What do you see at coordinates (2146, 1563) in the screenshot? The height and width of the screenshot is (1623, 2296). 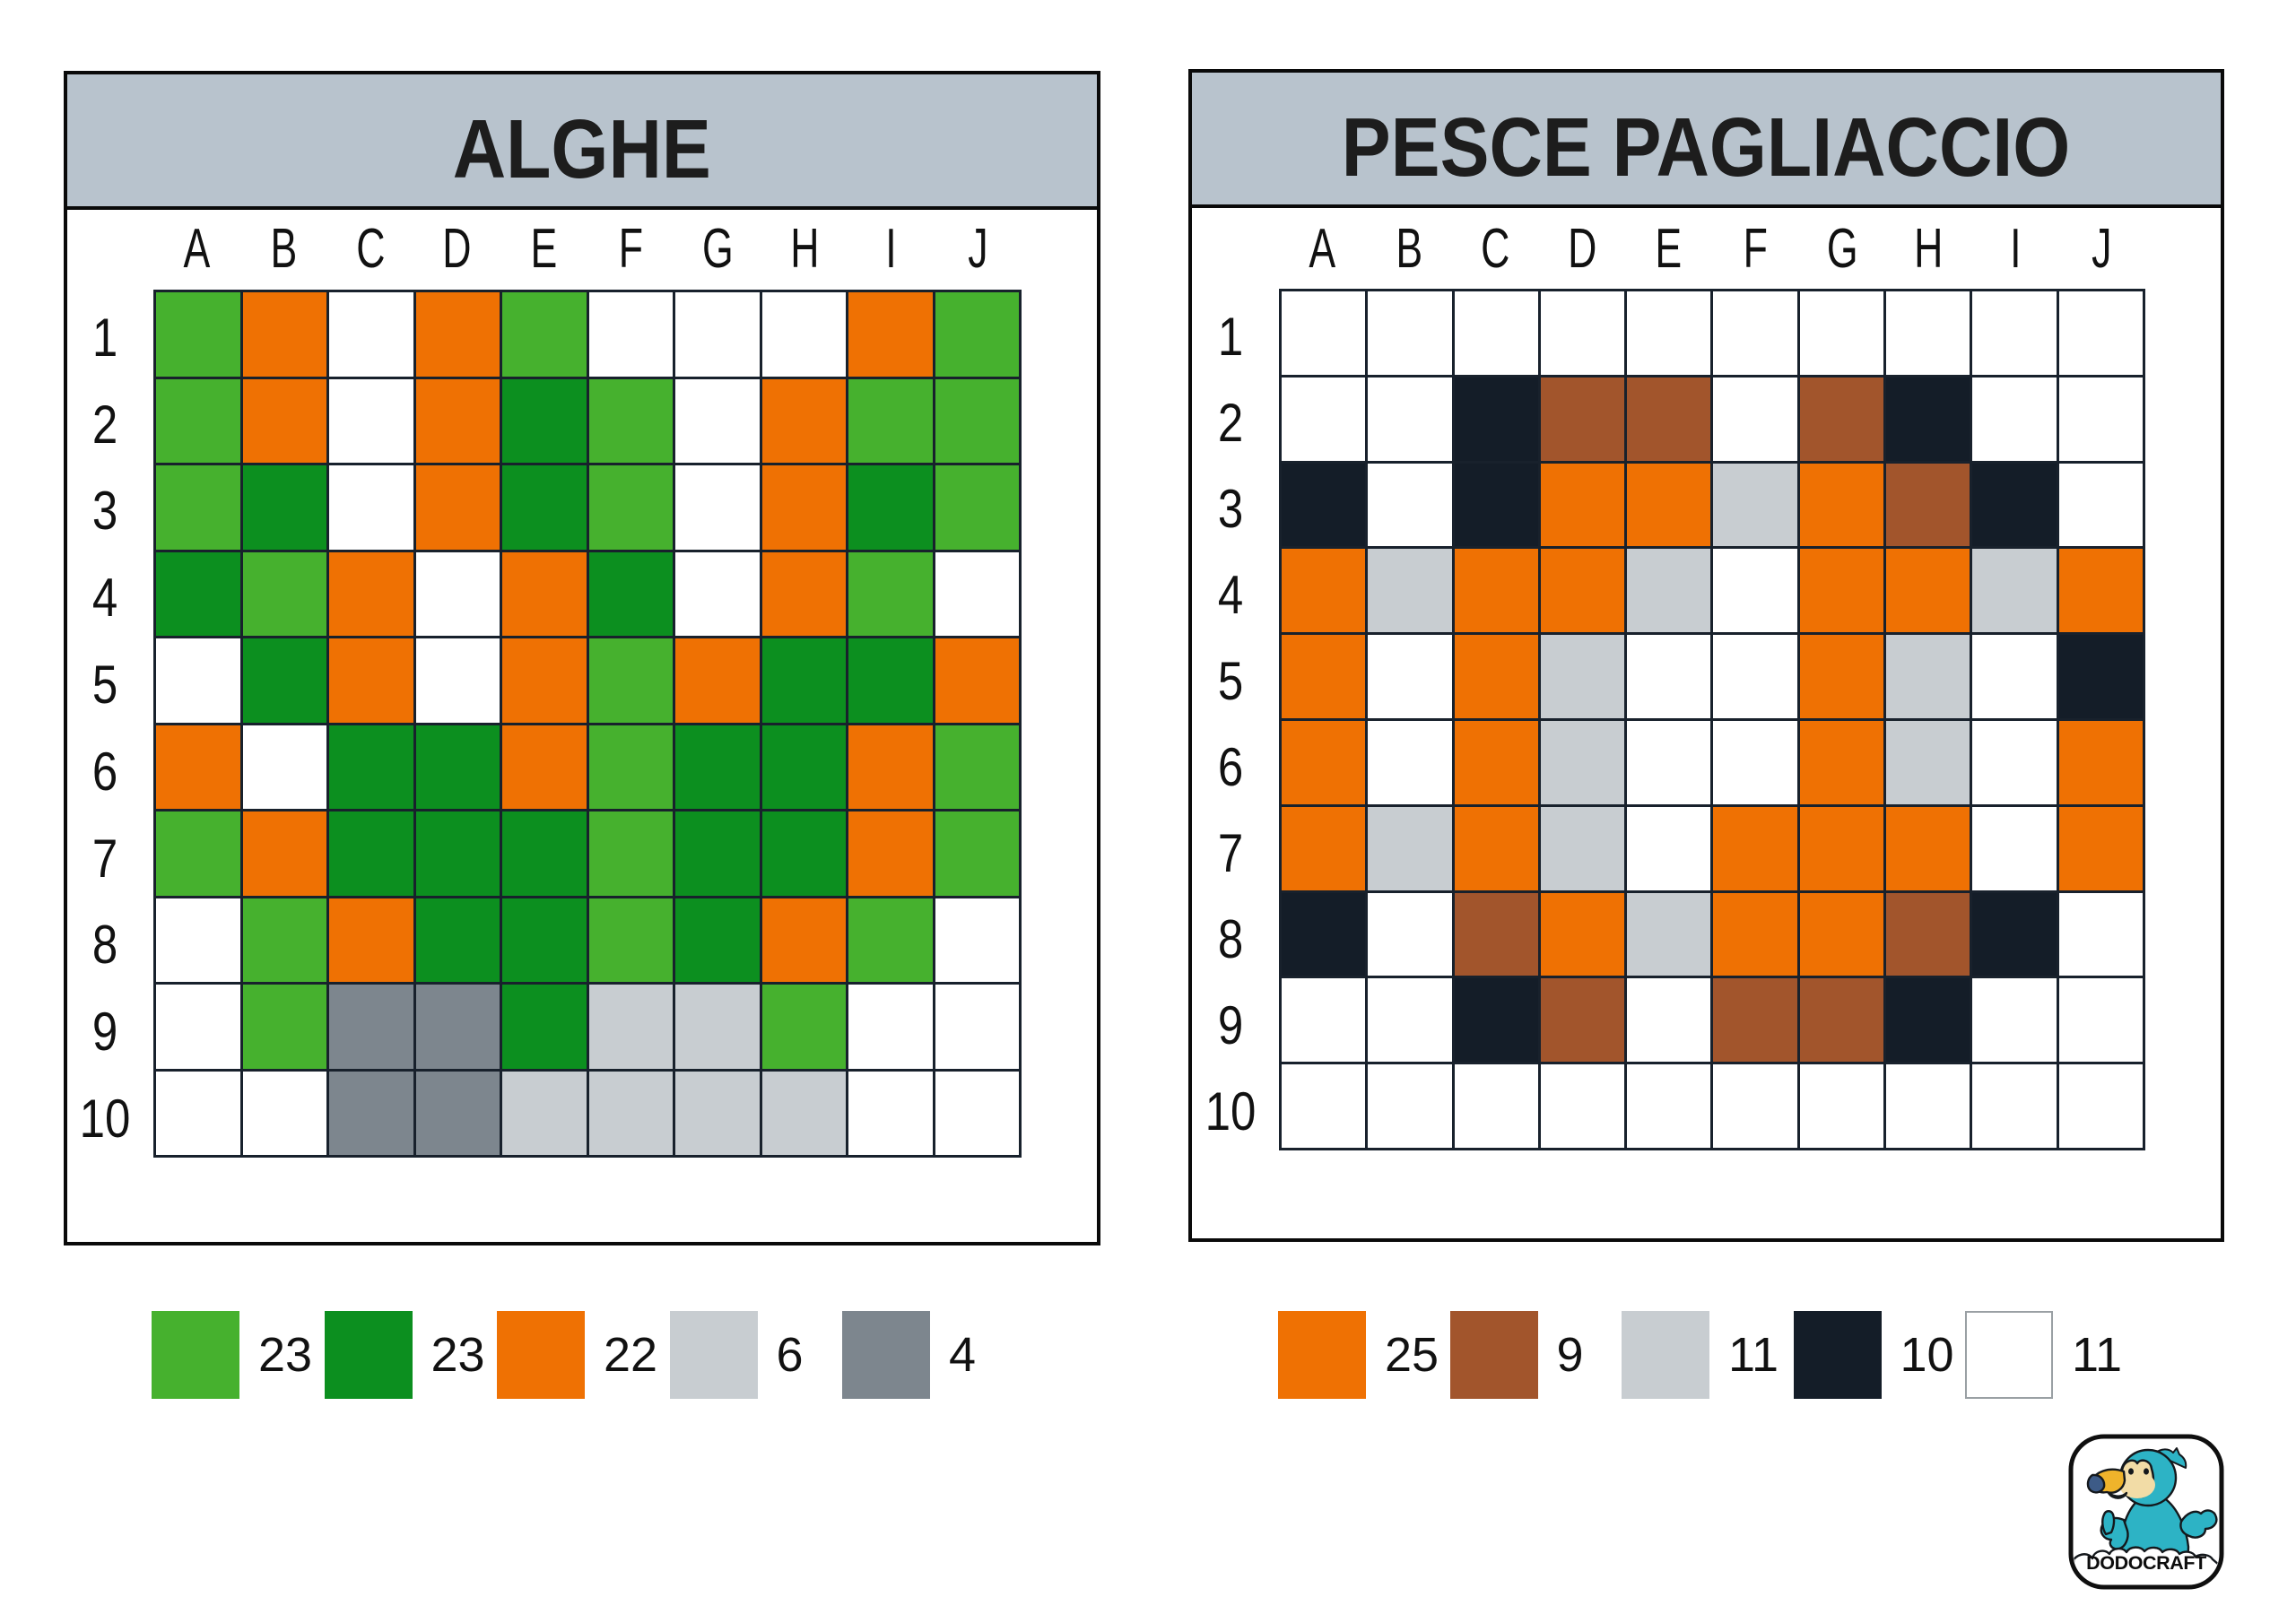 I see `svg-text: DODOCRAFT` at bounding box center [2146, 1563].